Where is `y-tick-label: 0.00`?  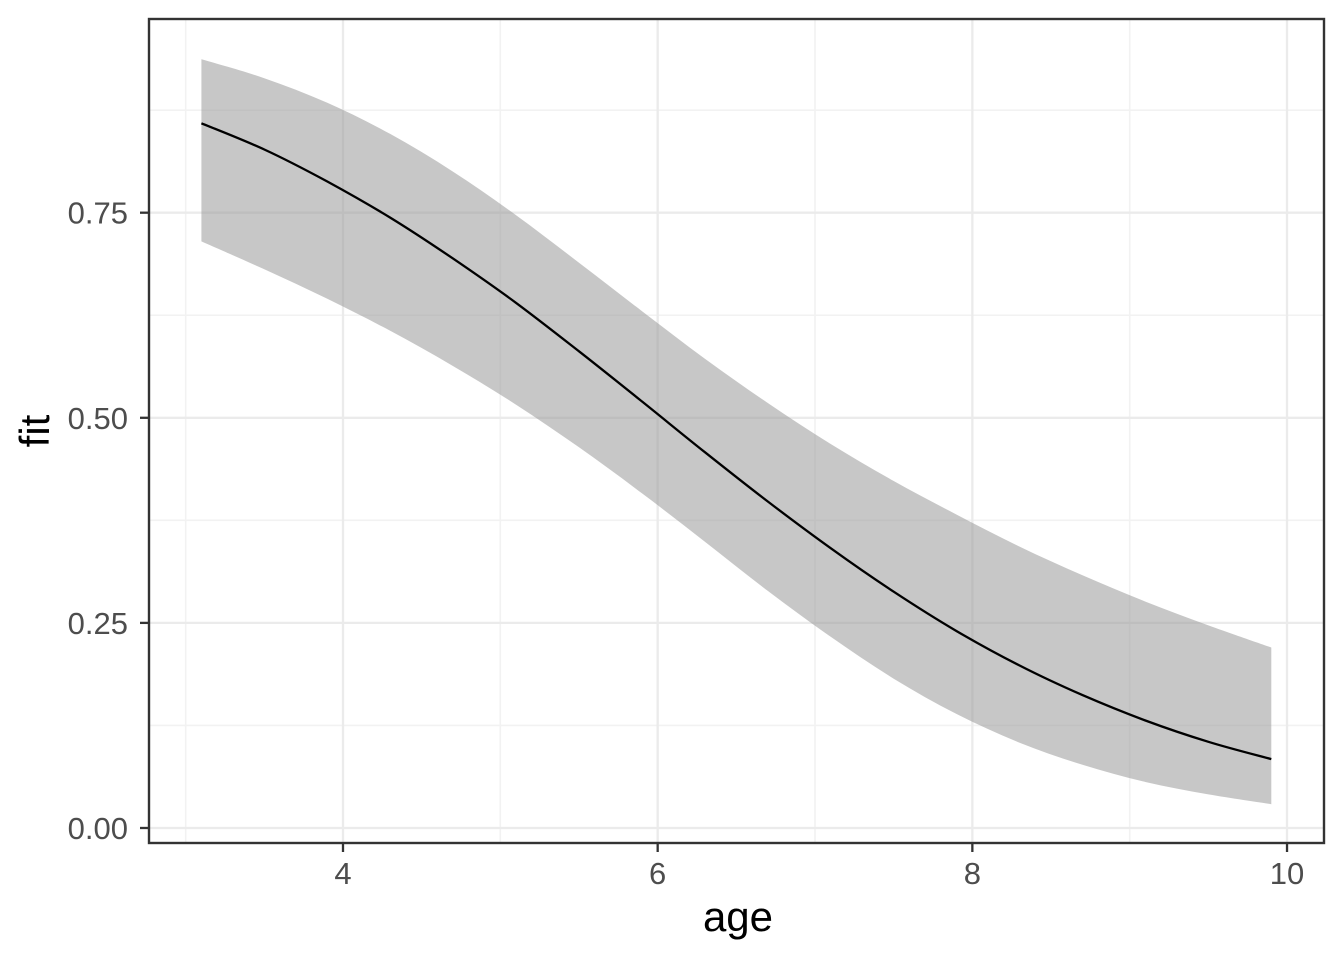 y-tick-label: 0.00 is located at coordinates (98, 828).